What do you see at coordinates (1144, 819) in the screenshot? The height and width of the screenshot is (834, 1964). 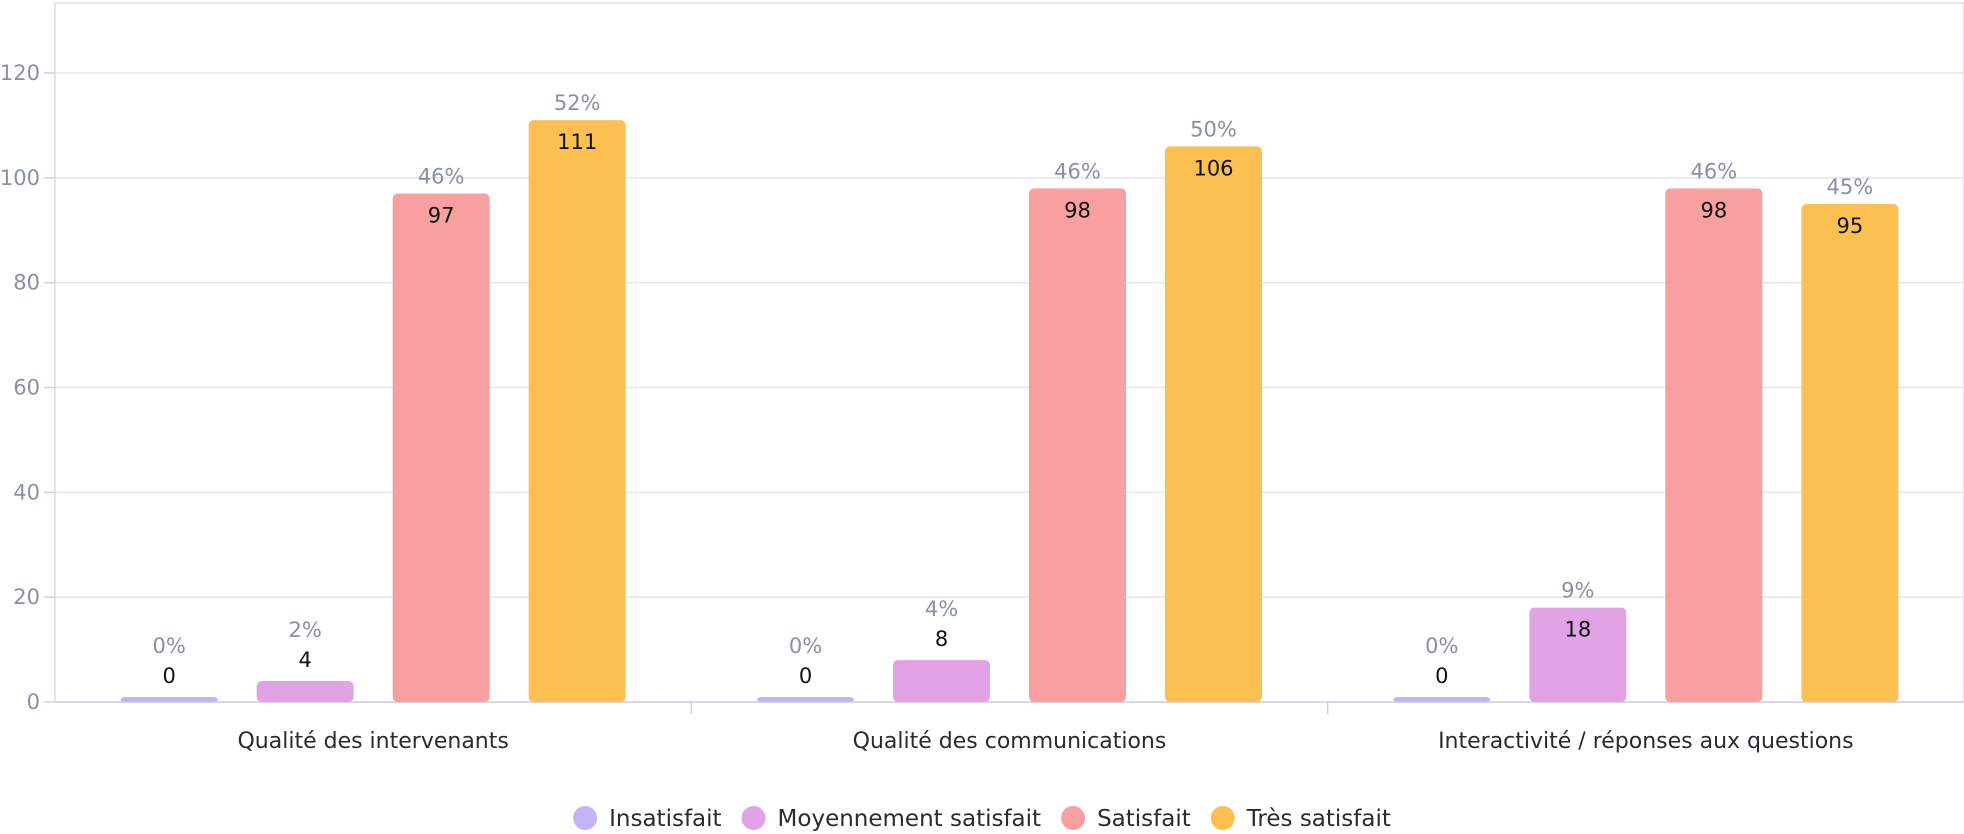 I see `legend-label: Satisfait` at bounding box center [1144, 819].